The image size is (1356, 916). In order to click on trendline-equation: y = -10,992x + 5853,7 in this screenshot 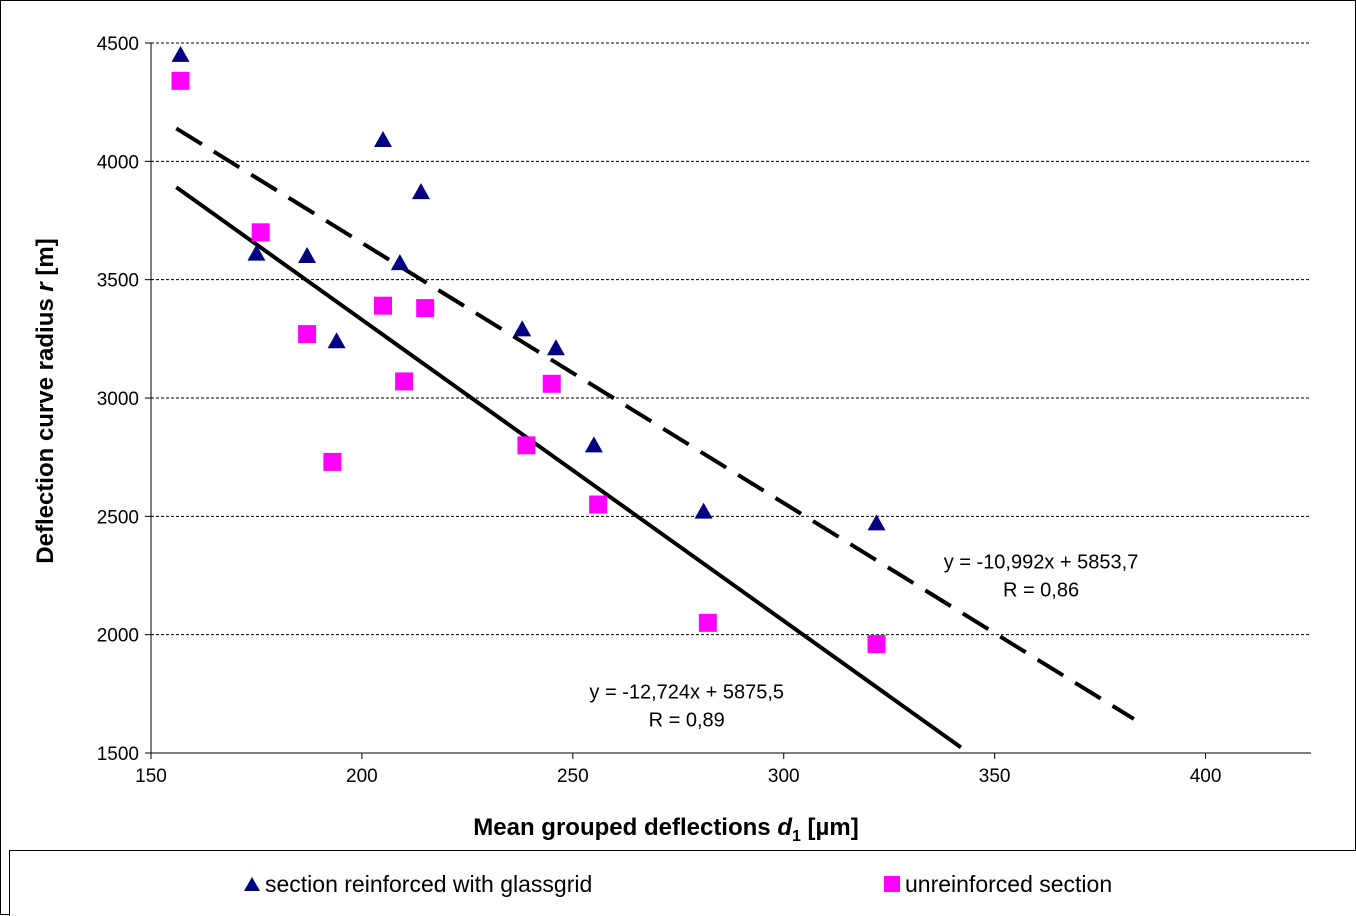, I will do `click(1041, 562)`.